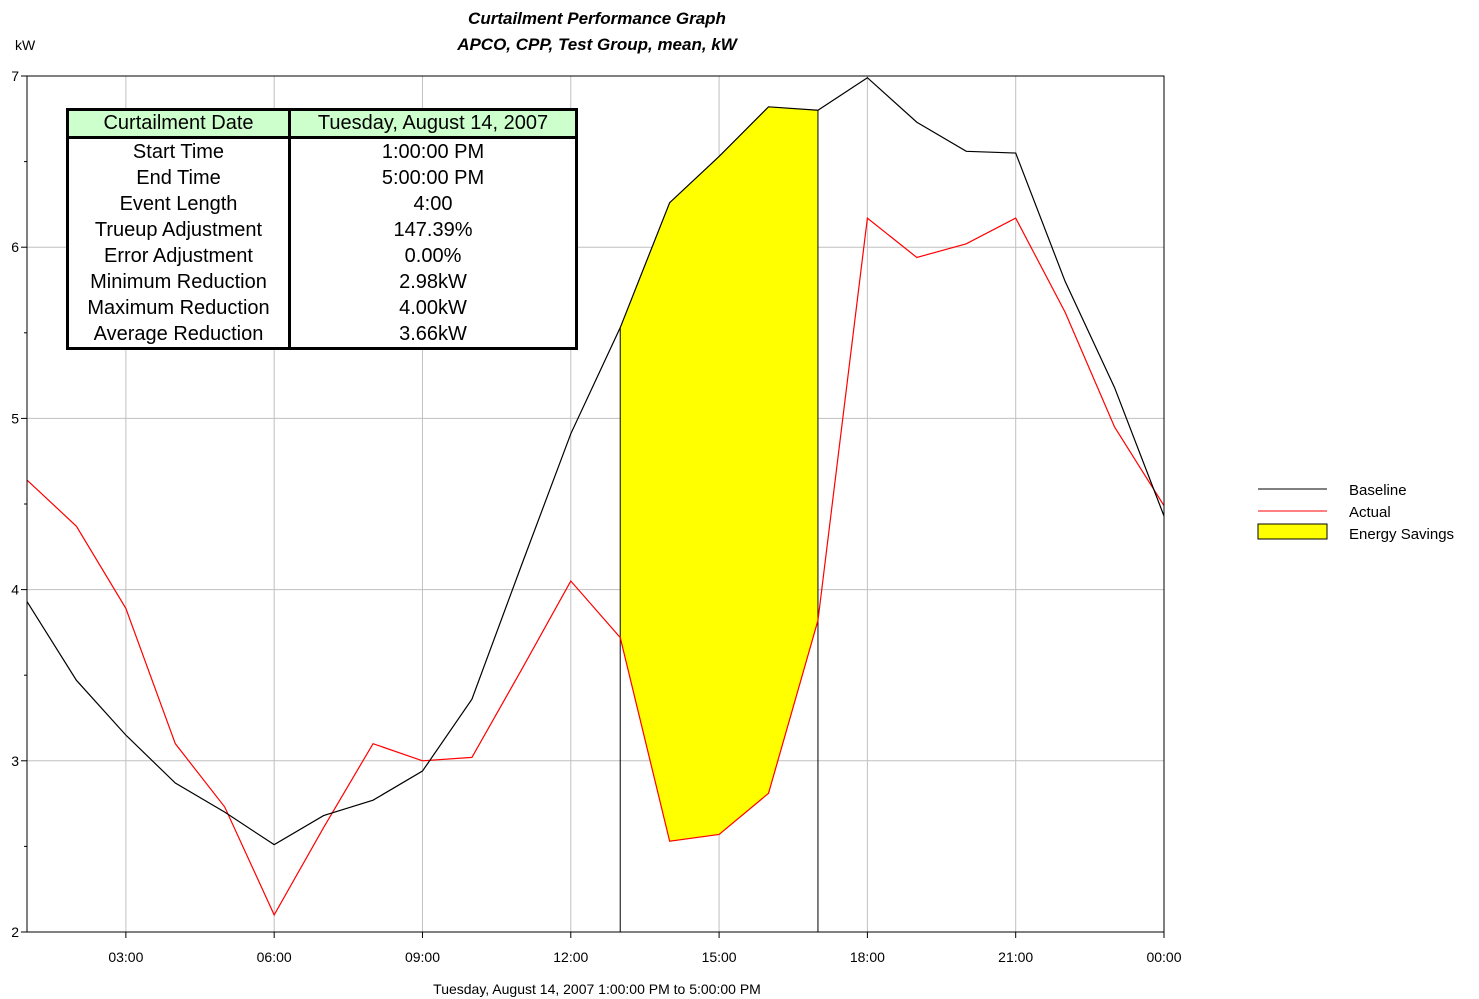 This screenshot has width=1479, height=999. What do you see at coordinates (15, 76) in the screenshot?
I see `y-tick-label: 7` at bounding box center [15, 76].